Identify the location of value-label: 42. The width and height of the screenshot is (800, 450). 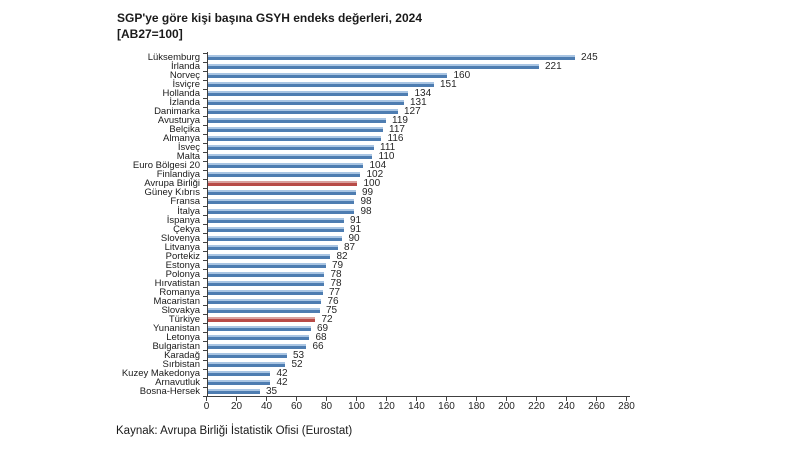
(282, 383).